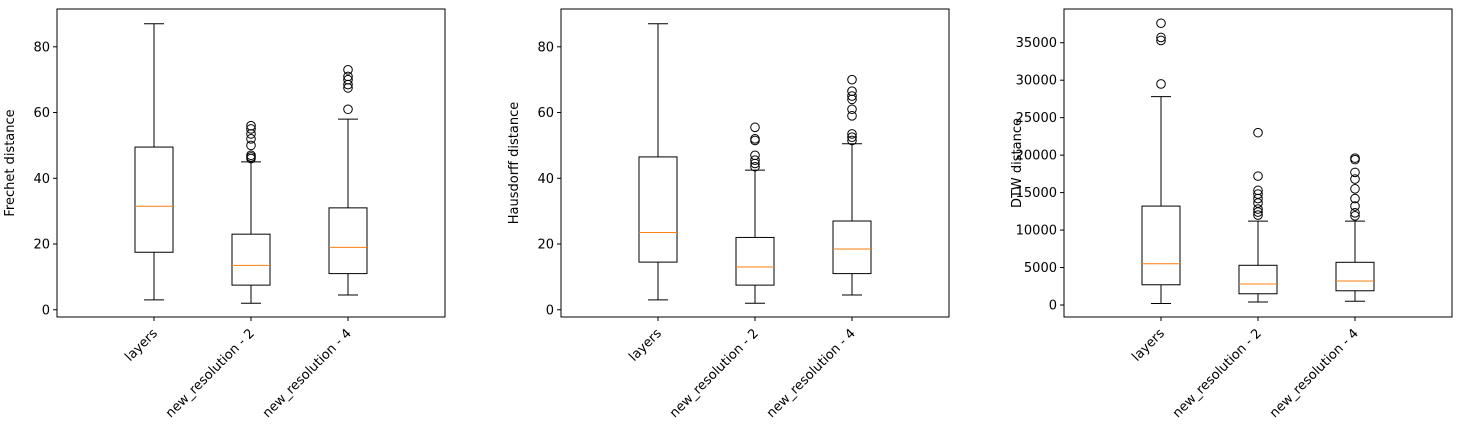 The height and width of the screenshot is (437, 1461). I want to click on y-tick-label: 30000, so click(1036, 81).